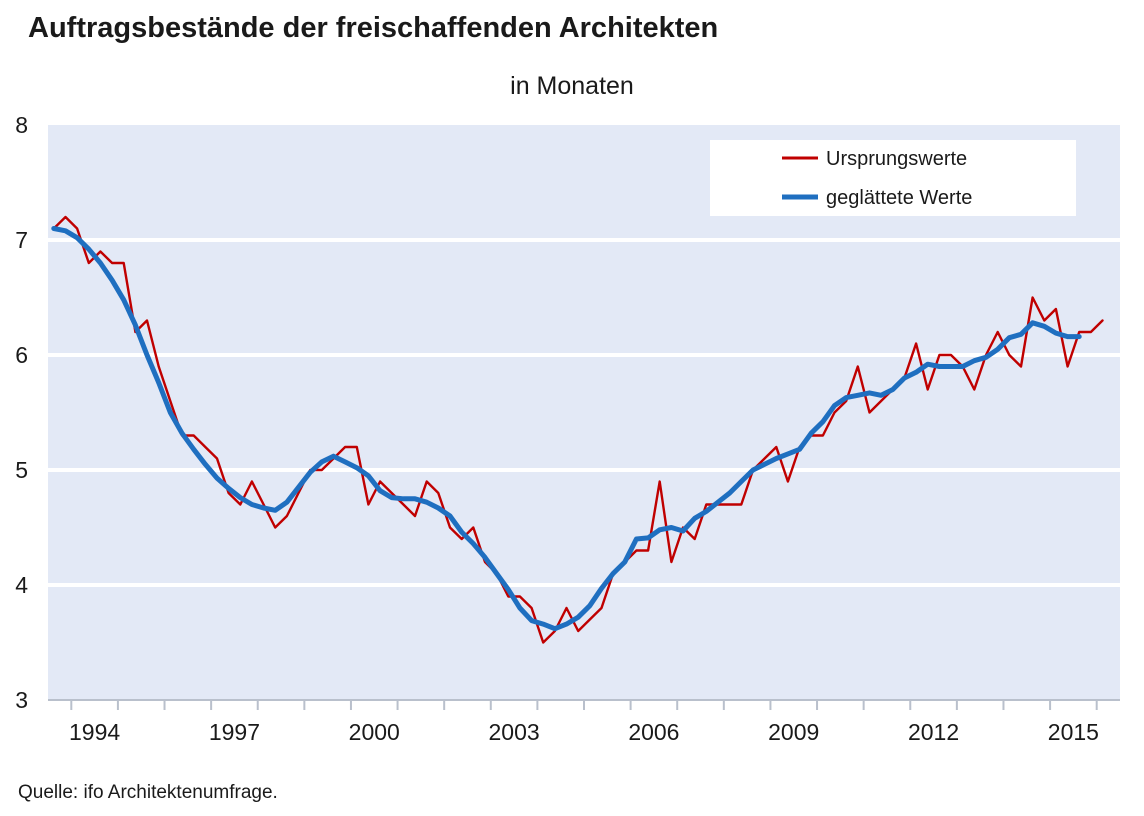  I want to click on legend-label-ursprungswerte: Ursprungswerte, so click(896, 159).